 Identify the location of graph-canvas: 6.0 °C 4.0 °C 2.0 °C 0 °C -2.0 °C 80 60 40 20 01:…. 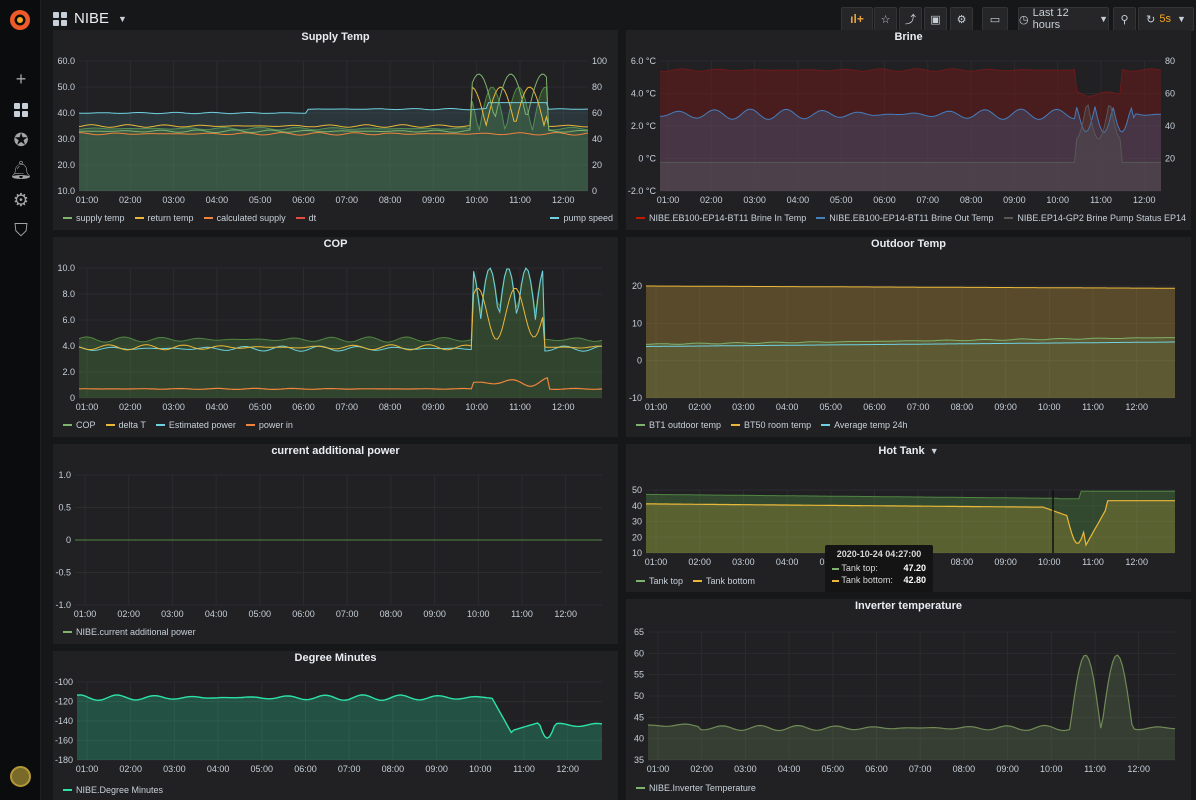
(908, 130).